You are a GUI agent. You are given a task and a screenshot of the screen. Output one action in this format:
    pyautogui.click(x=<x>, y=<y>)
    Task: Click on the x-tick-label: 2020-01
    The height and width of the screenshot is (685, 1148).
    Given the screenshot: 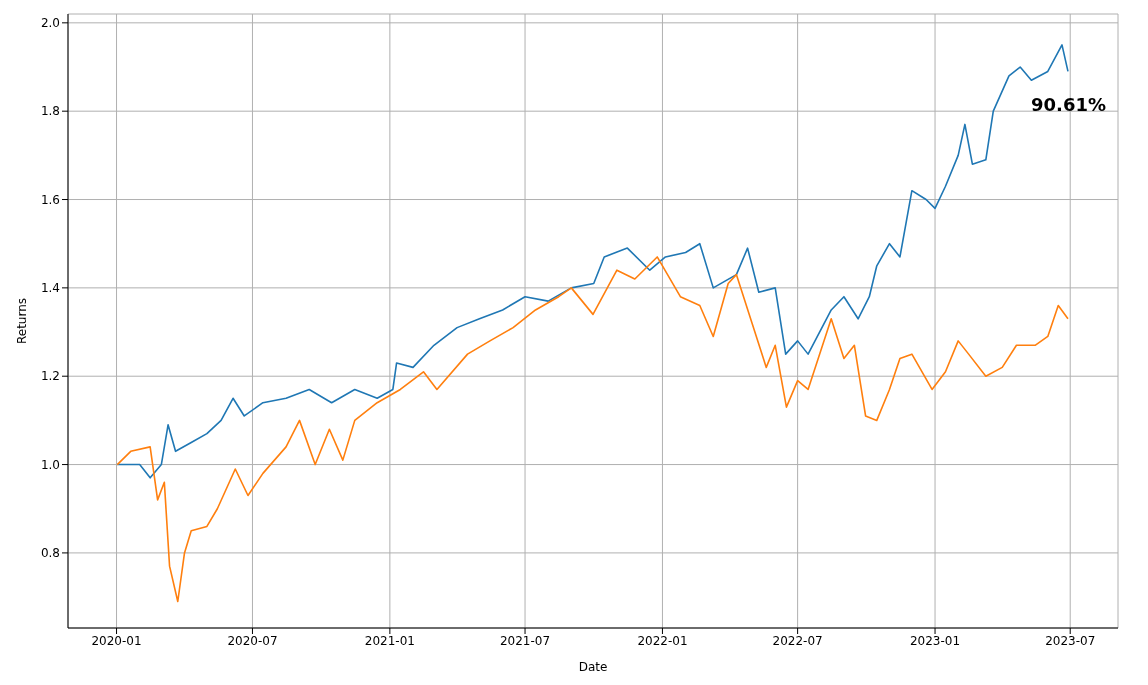 What is the action you would take?
    pyautogui.click(x=116, y=640)
    